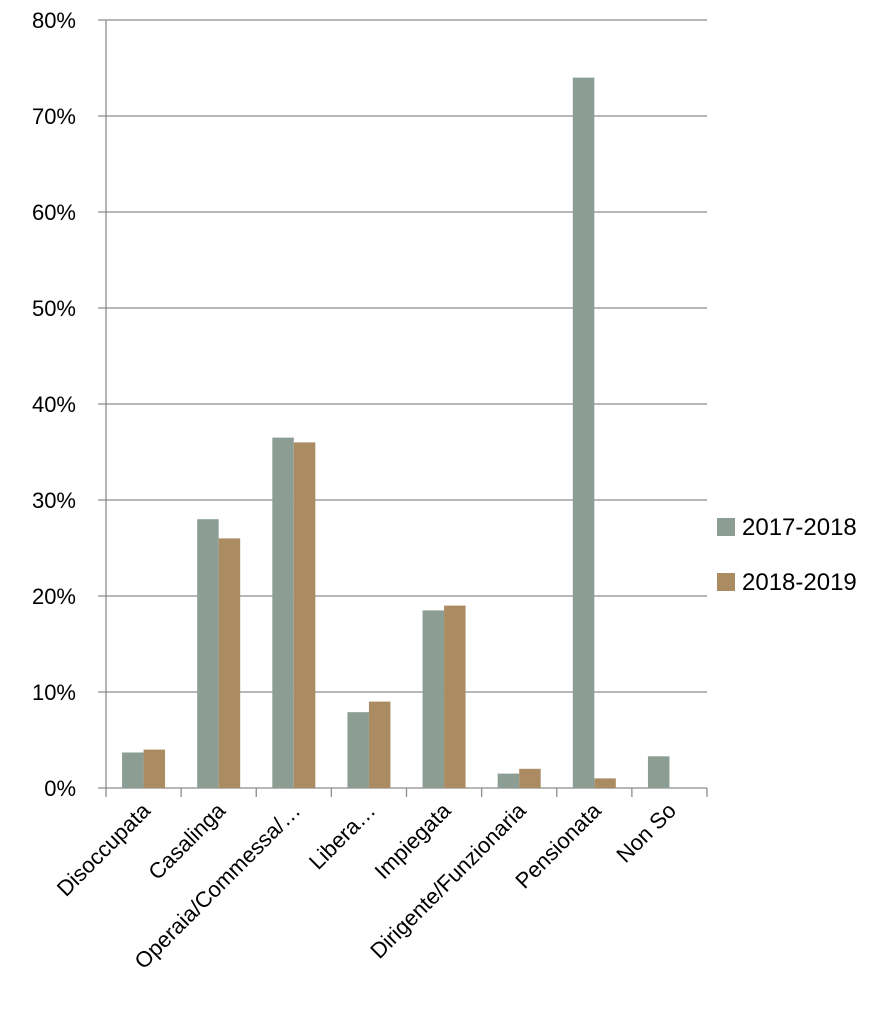  I want to click on y-tick-label: 50%, so click(54, 308).